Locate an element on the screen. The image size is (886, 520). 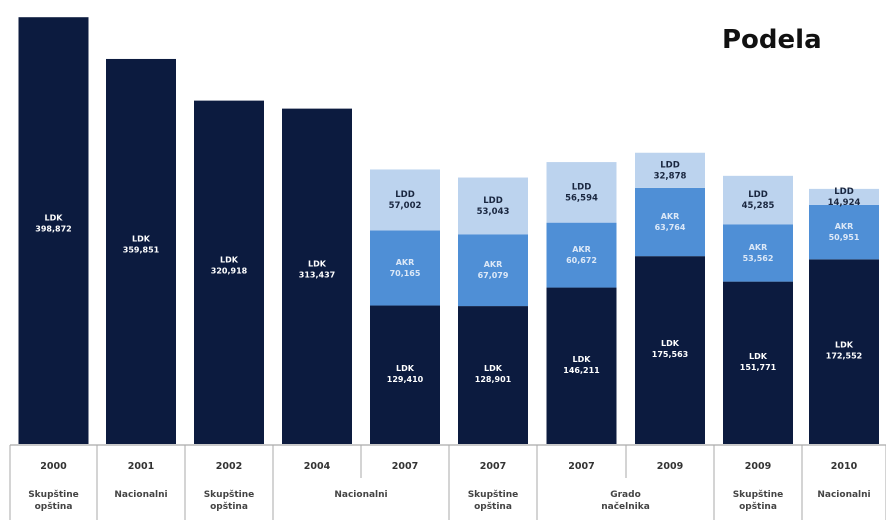
data-label-ldd: LDD 32,878 is located at coordinates (670, 170).